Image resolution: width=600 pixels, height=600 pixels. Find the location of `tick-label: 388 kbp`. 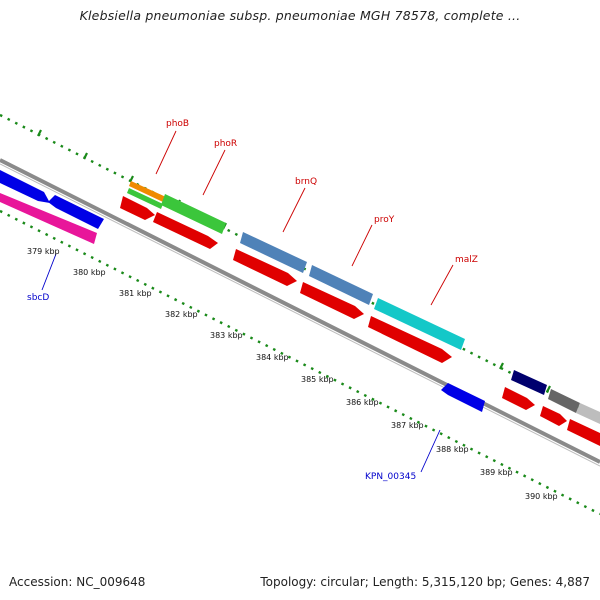

tick-label: 388 kbp is located at coordinates (452, 449).